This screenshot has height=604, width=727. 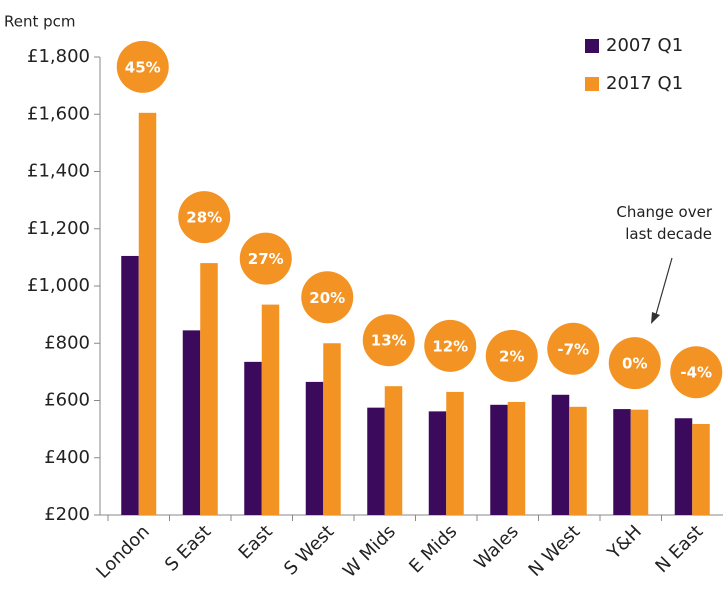 I want to click on x-tick-label: East, so click(x=256, y=542).